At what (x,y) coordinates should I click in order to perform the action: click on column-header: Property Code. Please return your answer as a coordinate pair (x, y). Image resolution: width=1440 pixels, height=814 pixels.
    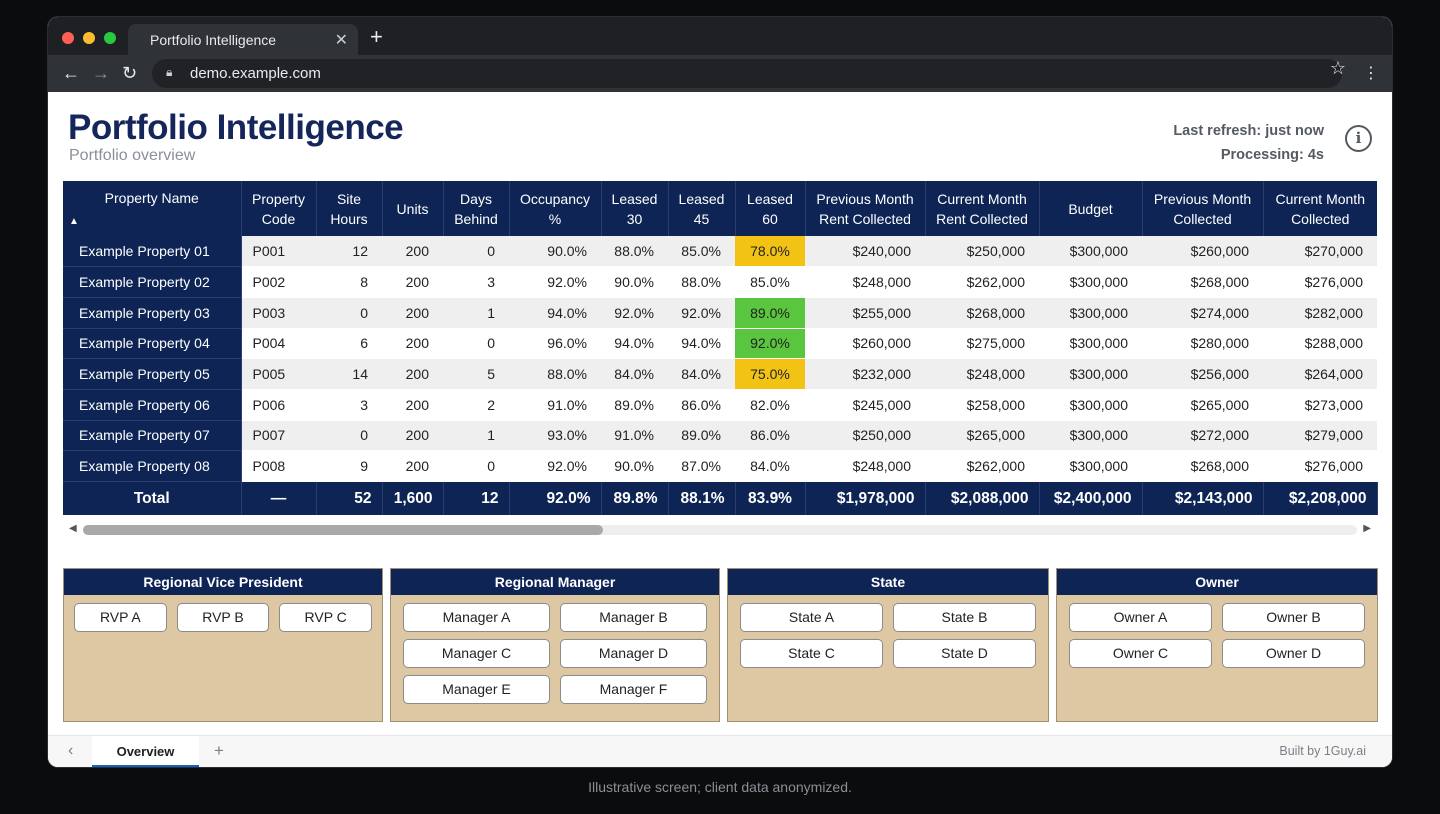
    Looking at the image, I should click on (279, 208).